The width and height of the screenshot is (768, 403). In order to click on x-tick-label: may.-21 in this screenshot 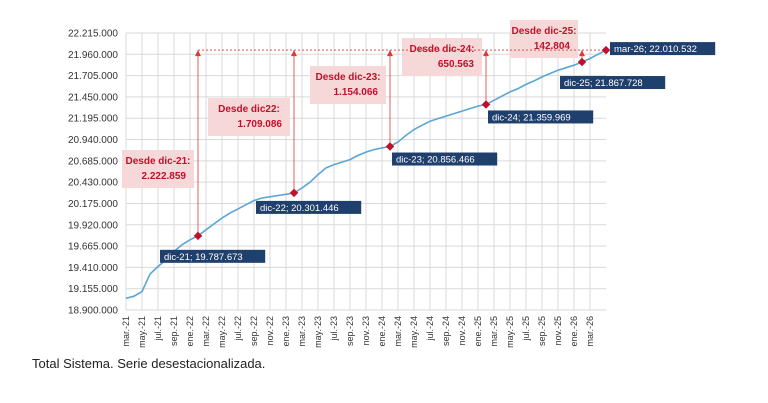, I will do `click(142, 332)`.